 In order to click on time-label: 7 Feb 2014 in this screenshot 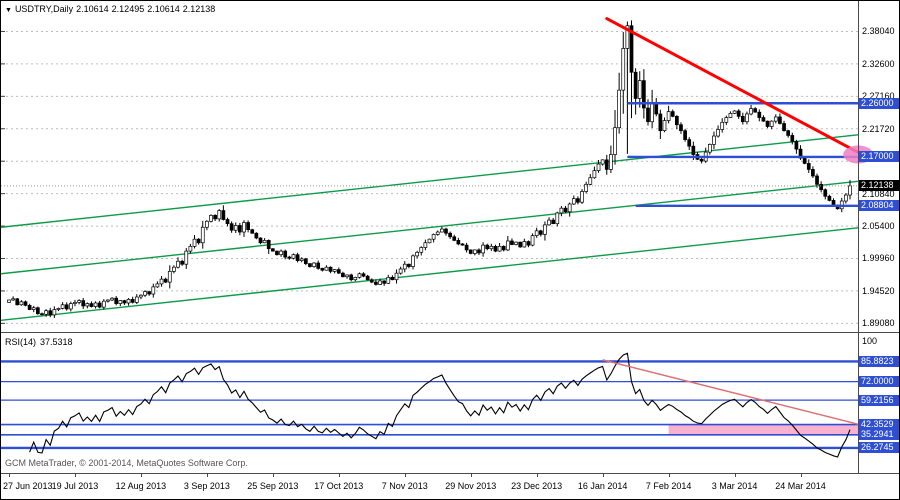, I will do `click(668, 486)`.